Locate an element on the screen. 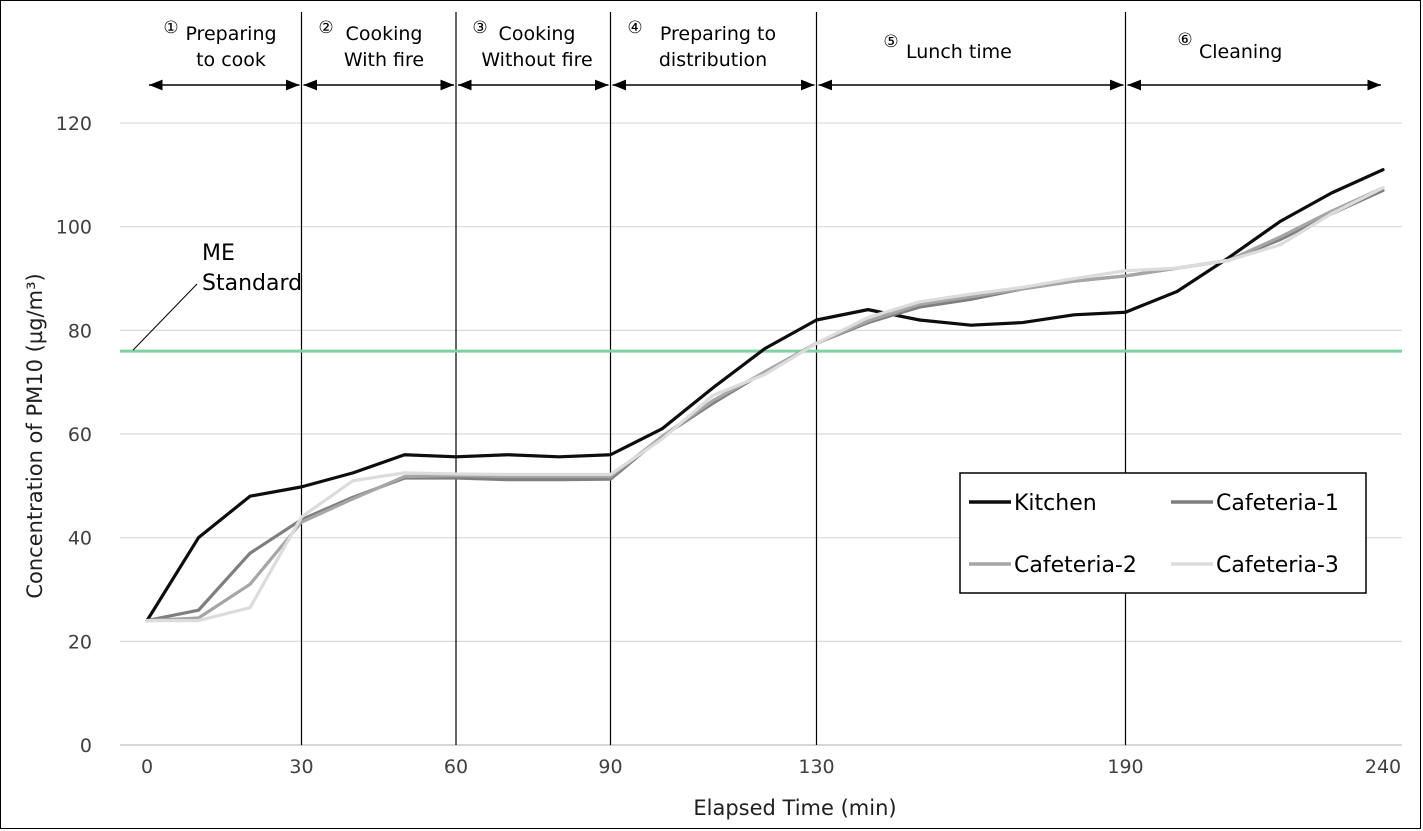 This screenshot has height=831, width=1423. phase-label-line2: With fire is located at coordinates (384, 60).